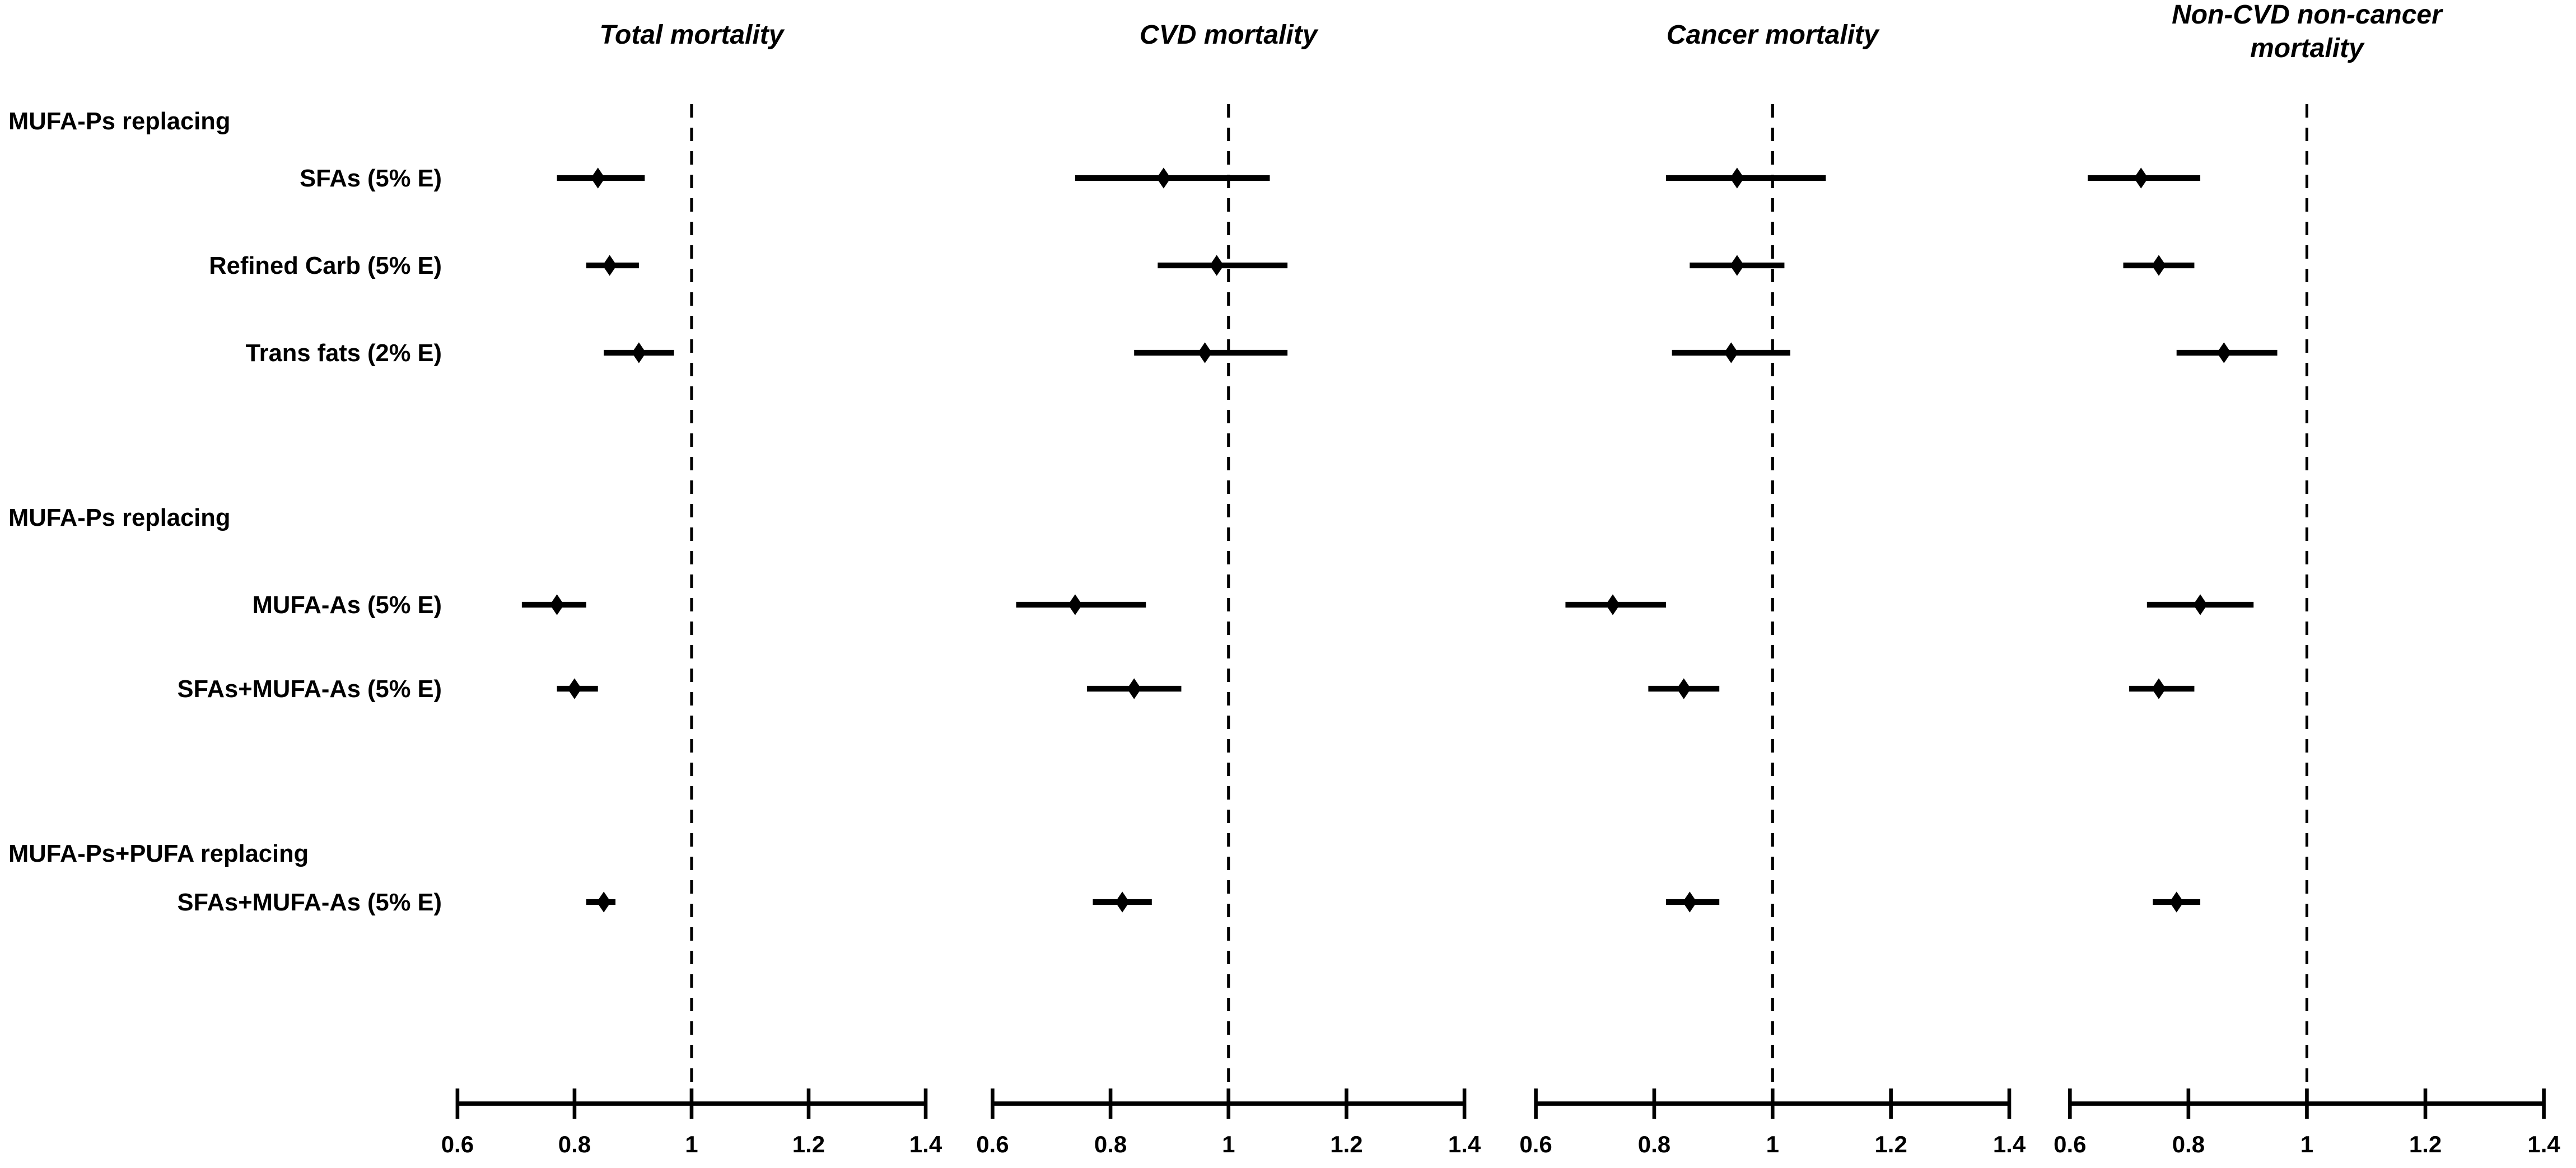 The image size is (2576, 1168). I want to click on row-label-item: Refined Carb (5% E), so click(326, 266).